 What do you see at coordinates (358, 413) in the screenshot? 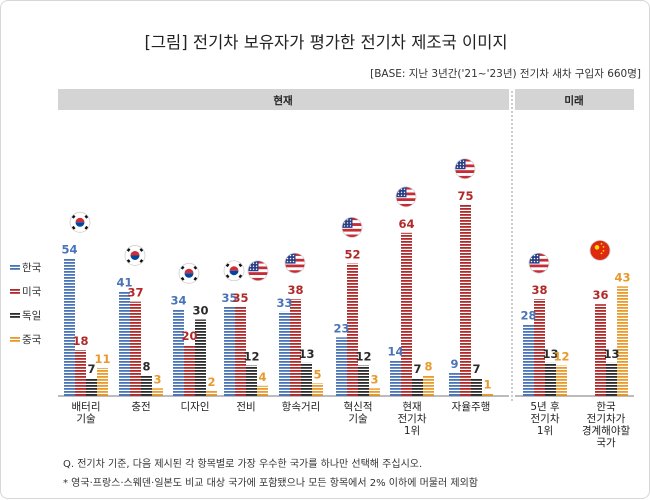
I see `category-label-5: 혁신적 기술` at bounding box center [358, 413].